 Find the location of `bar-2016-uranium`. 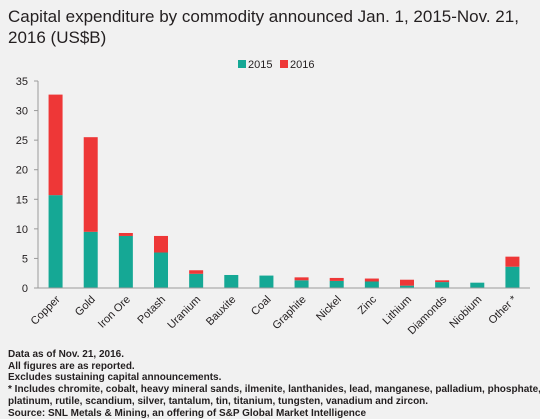

bar-2016-uranium is located at coordinates (196, 272).